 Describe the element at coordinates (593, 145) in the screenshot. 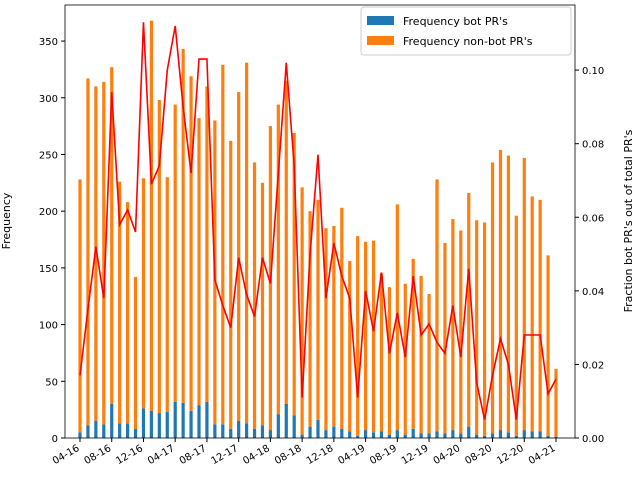

I see `y2-tick-label: 0.08` at that location.